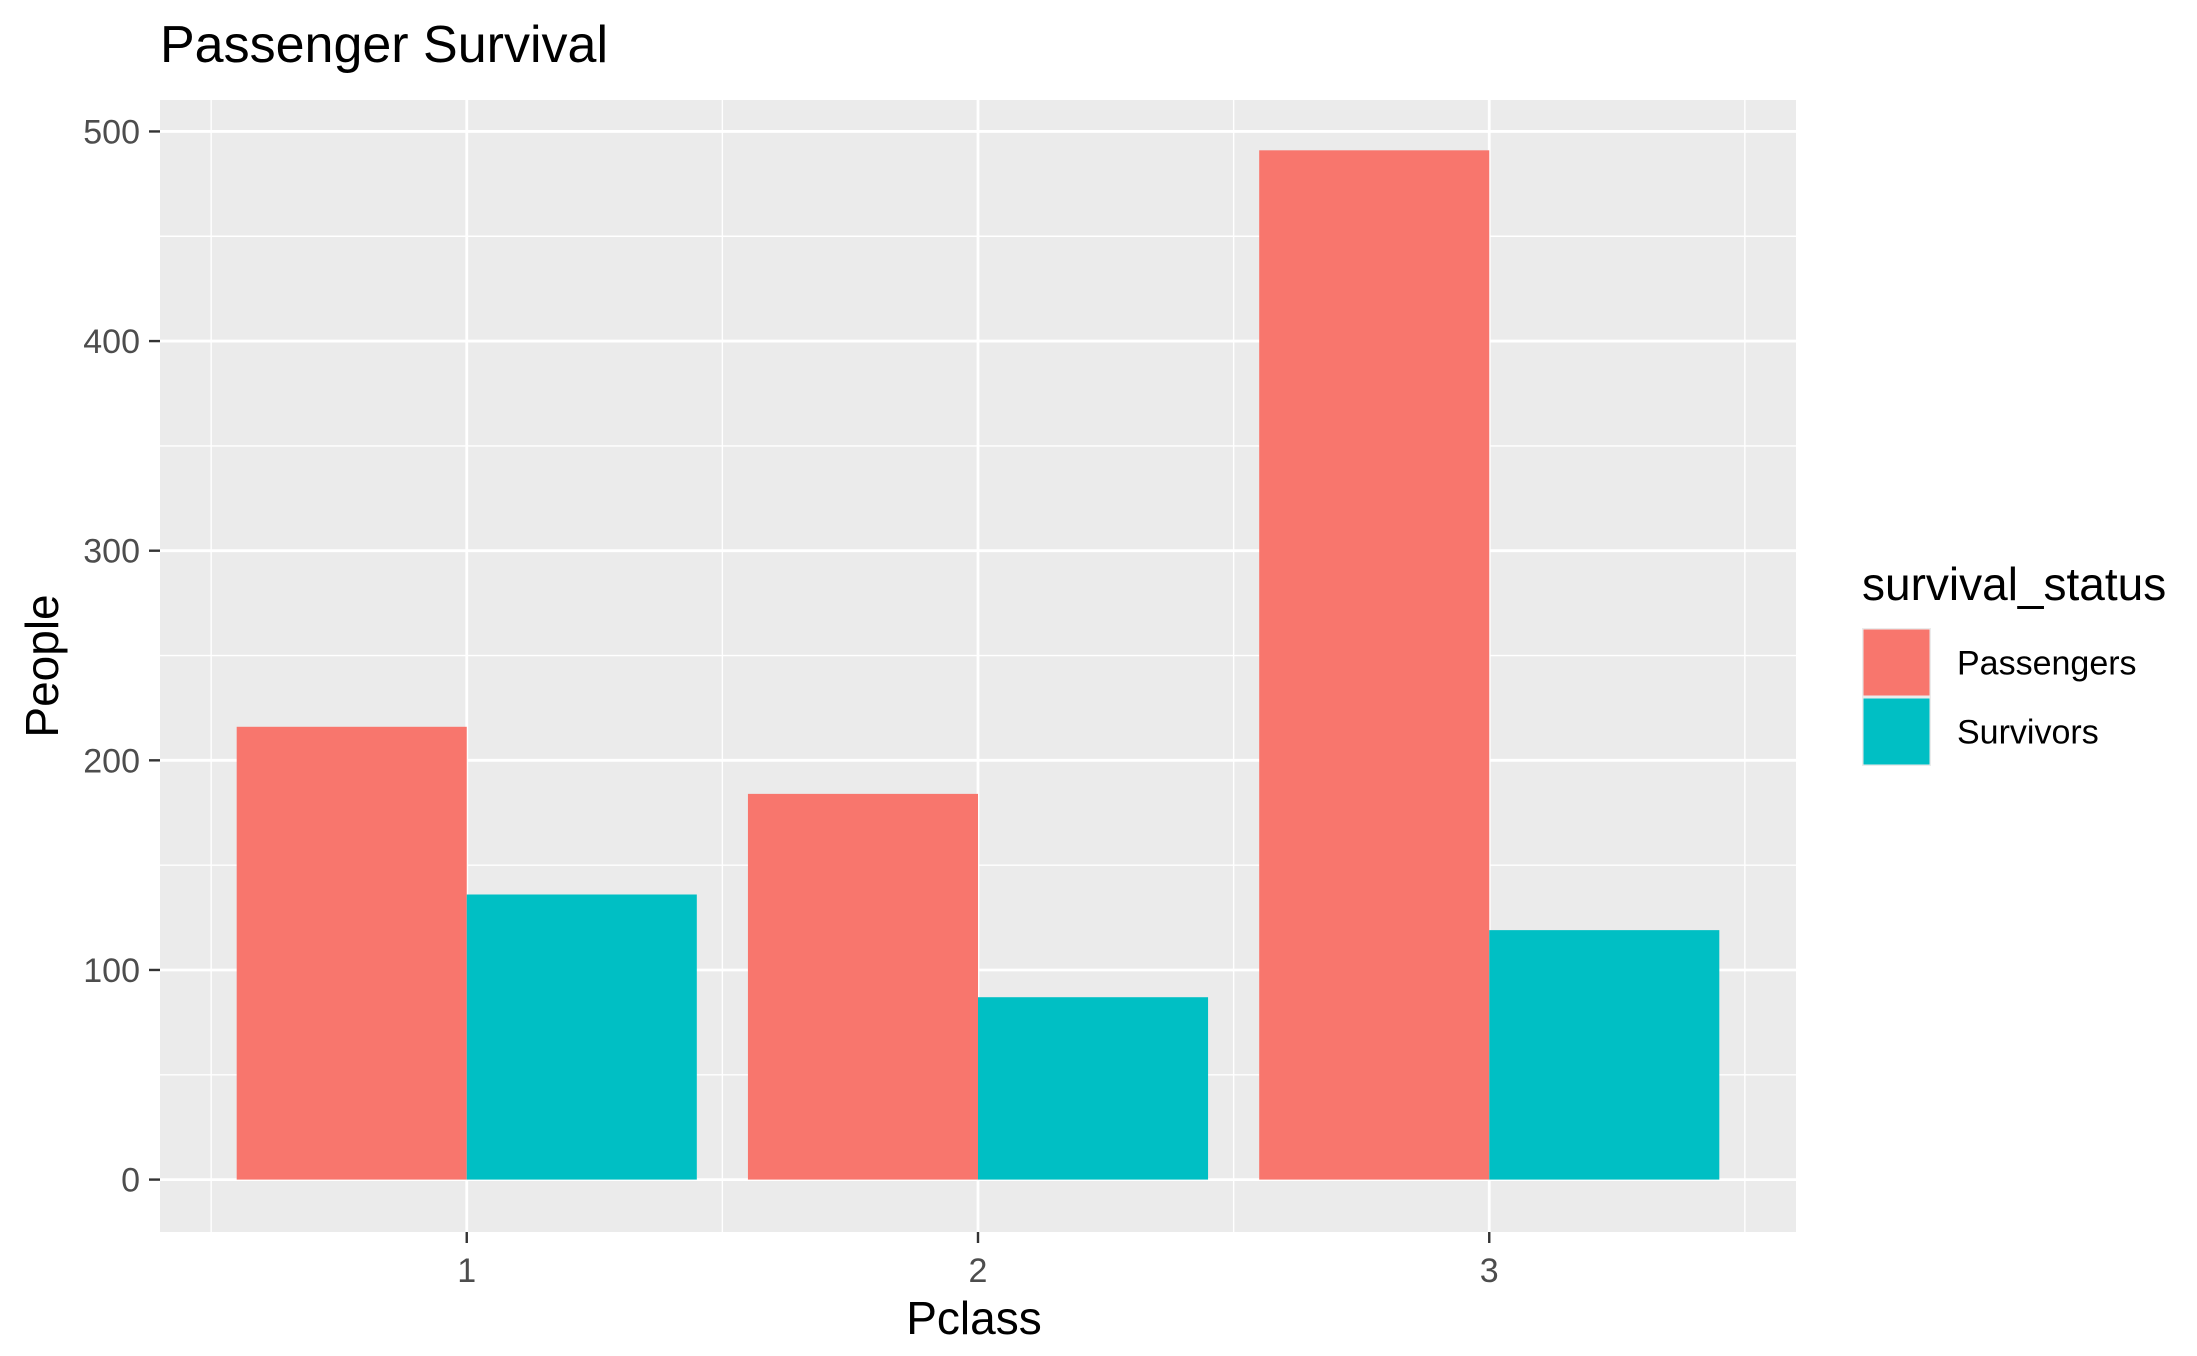  What do you see at coordinates (466, 1271) in the screenshot?
I see `x-tick-label: 1` at bounding box center [466, 1271].